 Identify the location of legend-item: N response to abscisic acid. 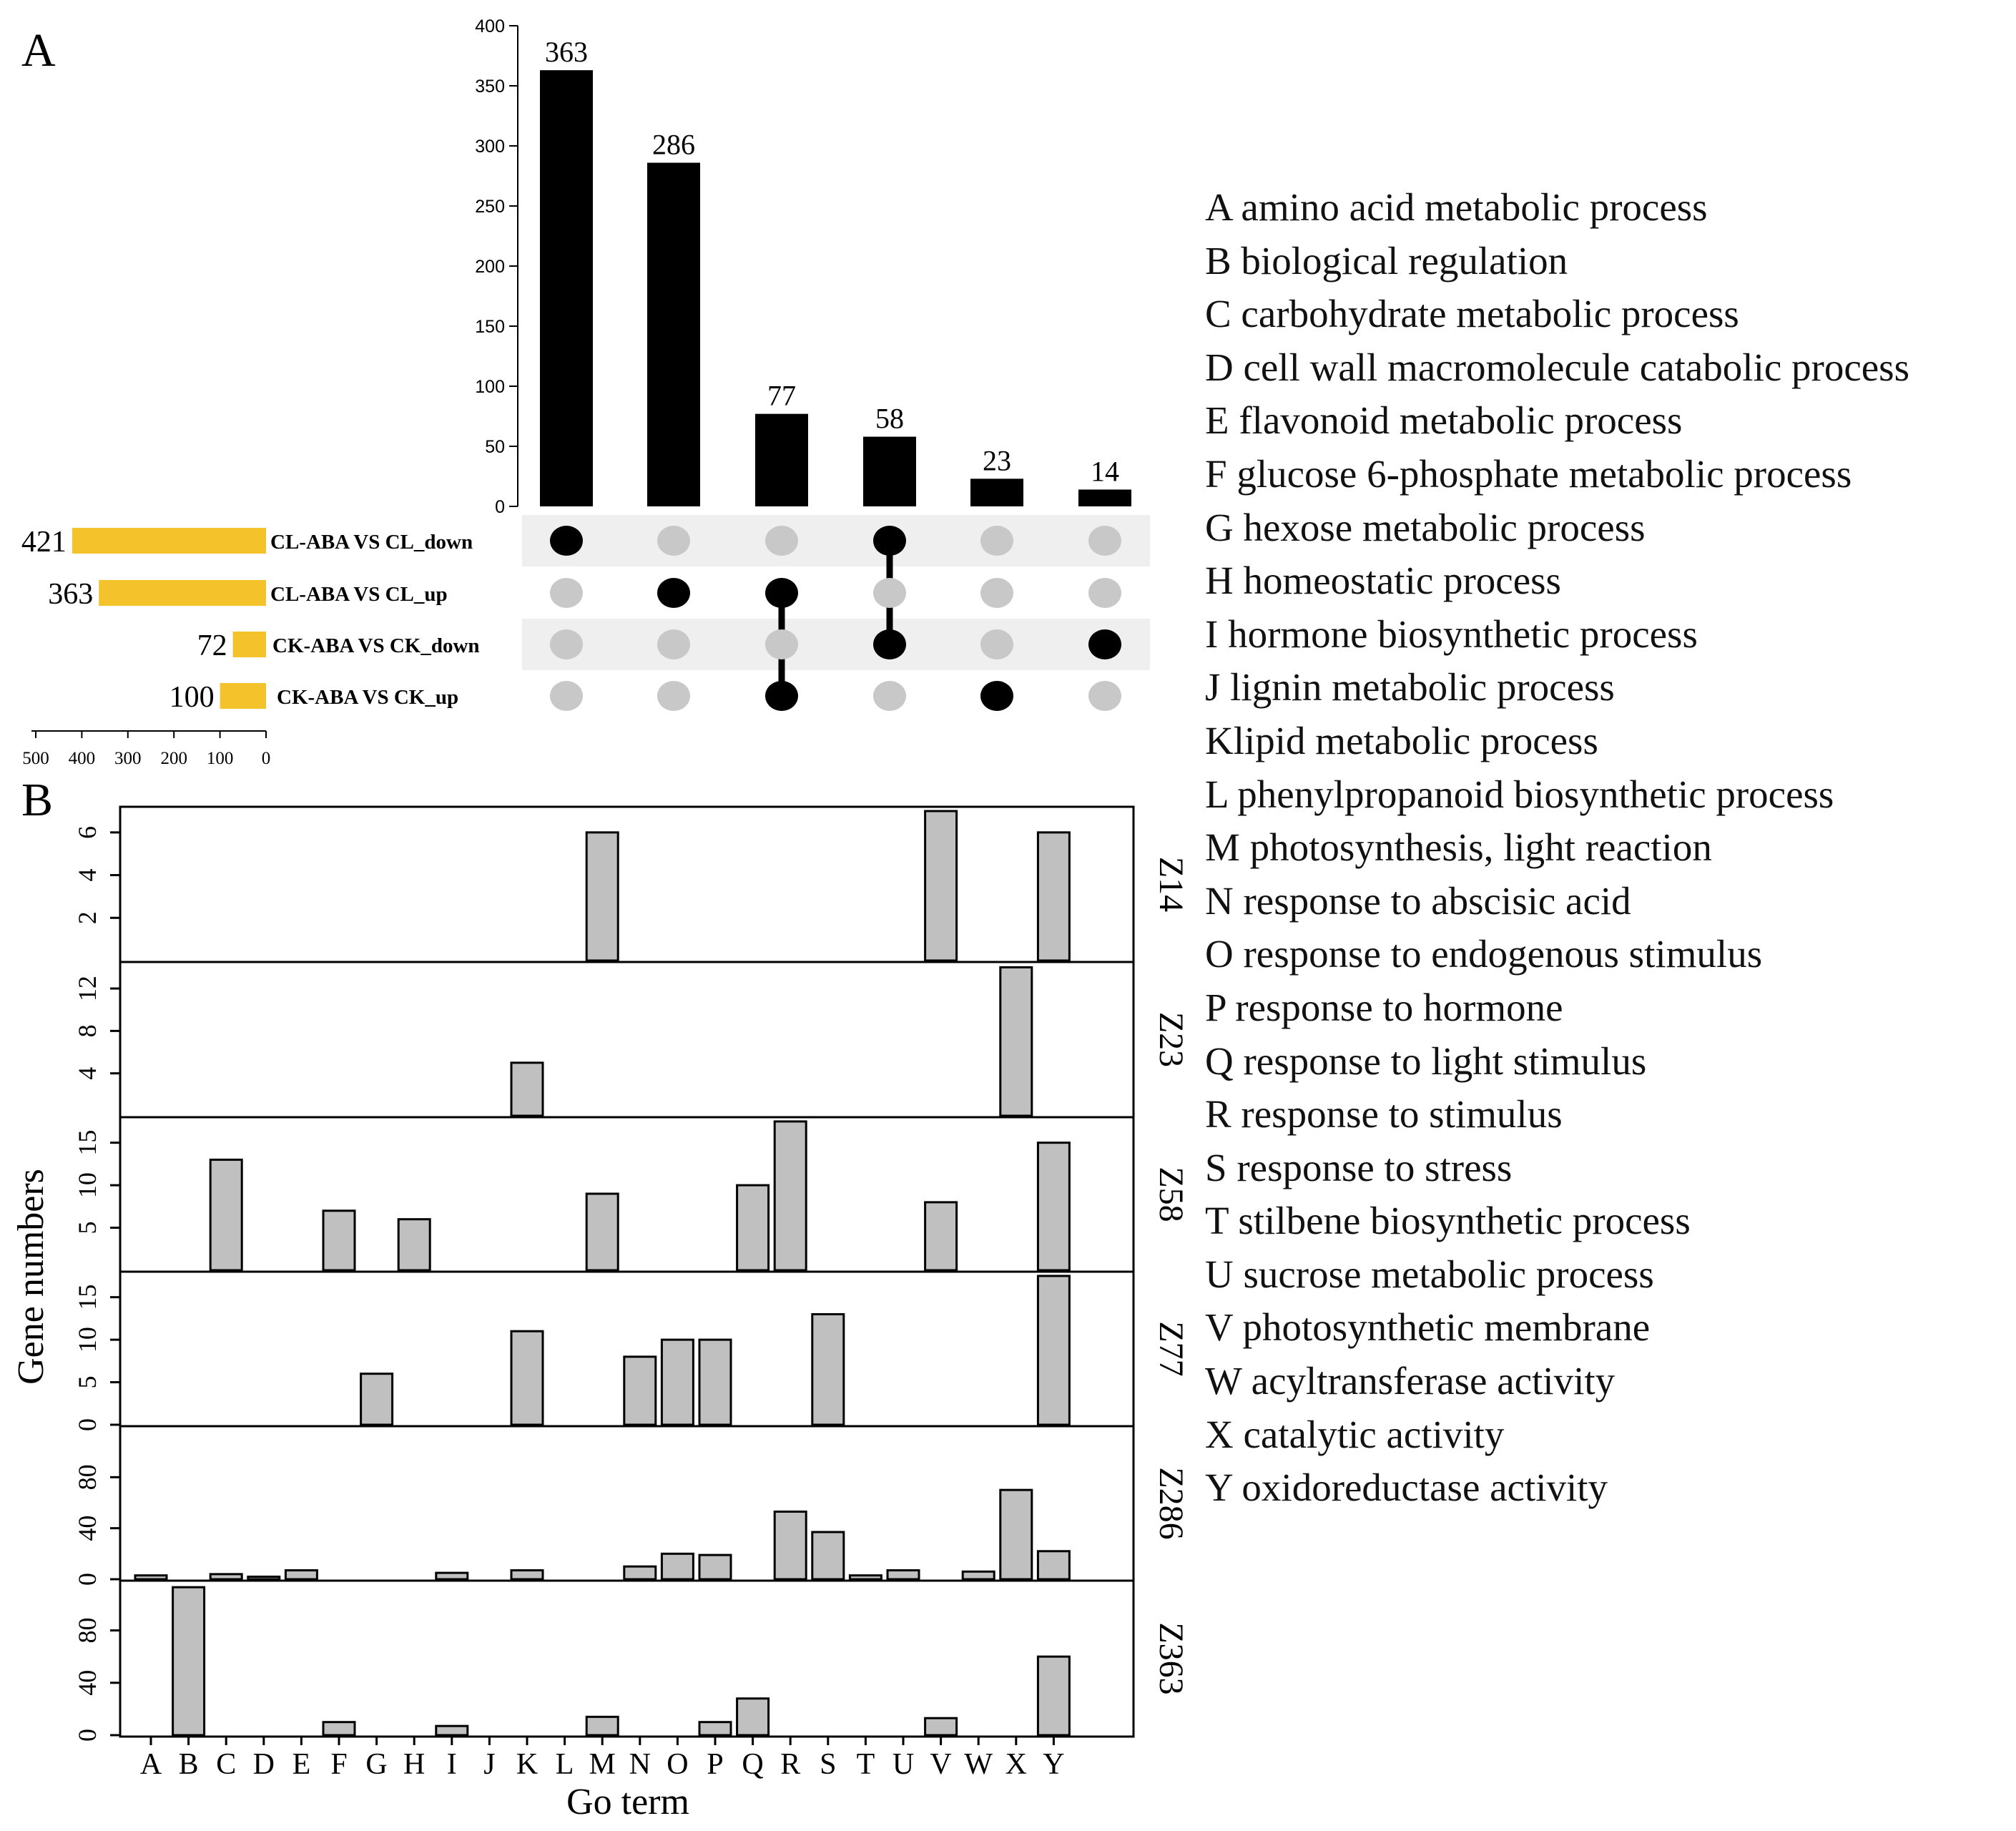
(1418, 900).